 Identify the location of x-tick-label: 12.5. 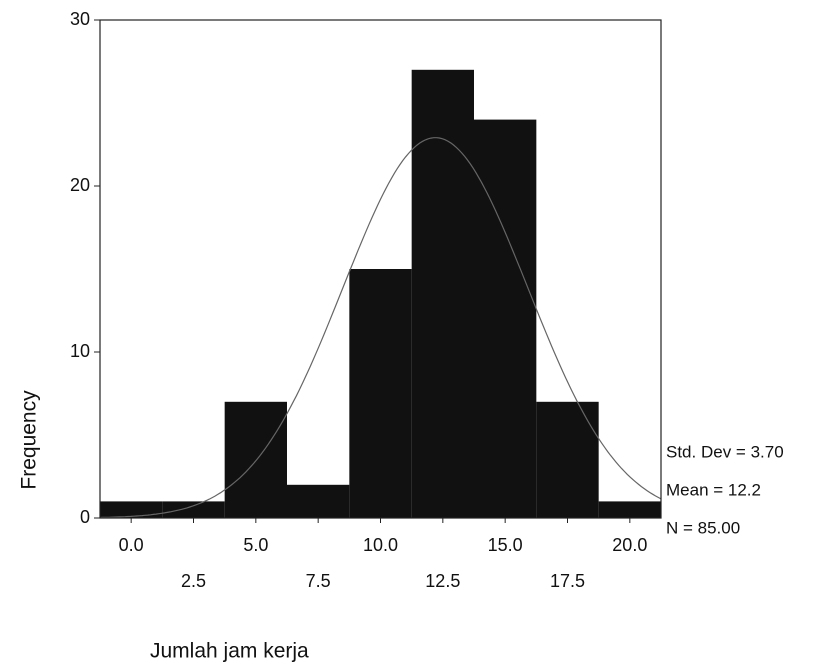
(442, 581).